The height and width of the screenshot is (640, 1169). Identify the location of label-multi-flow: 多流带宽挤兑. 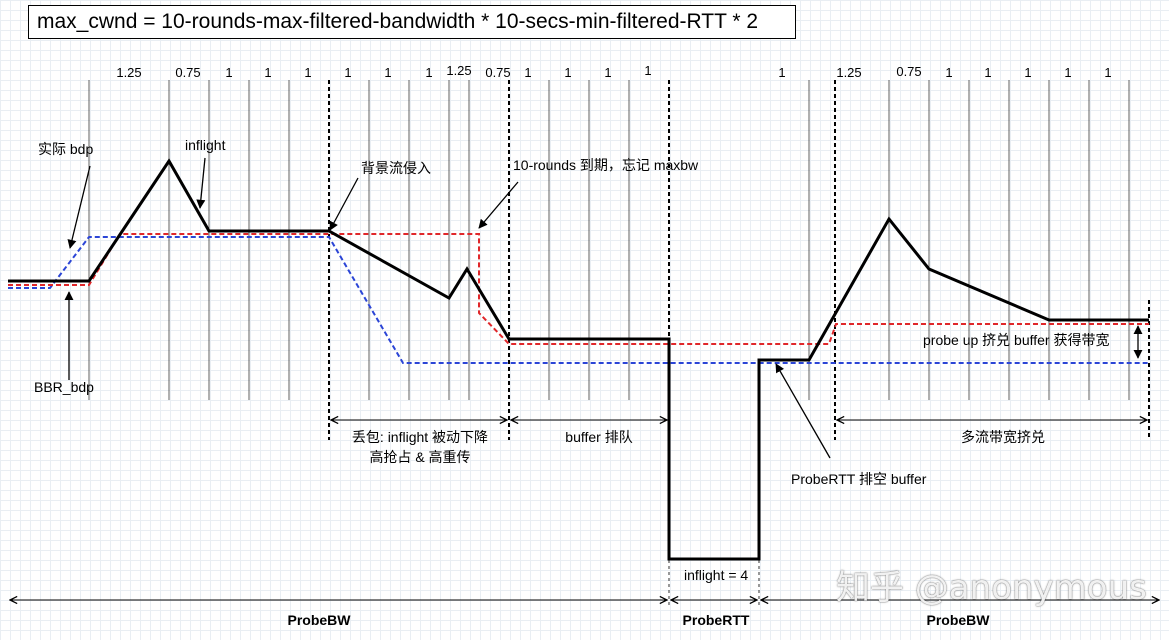
(1003, 437).